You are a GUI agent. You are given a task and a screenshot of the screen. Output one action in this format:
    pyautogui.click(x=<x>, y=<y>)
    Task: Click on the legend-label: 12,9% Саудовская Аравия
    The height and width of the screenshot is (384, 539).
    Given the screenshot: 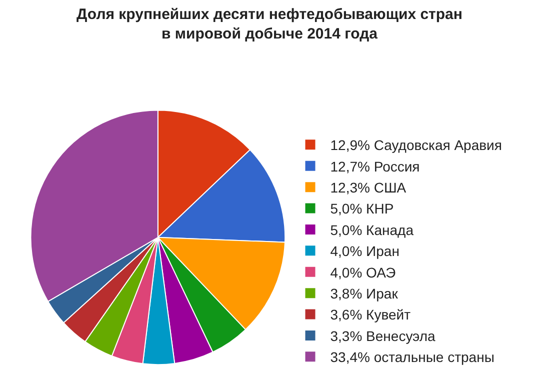 What is the action you would take?
    pyautogui.click(x=416, y=145)
    